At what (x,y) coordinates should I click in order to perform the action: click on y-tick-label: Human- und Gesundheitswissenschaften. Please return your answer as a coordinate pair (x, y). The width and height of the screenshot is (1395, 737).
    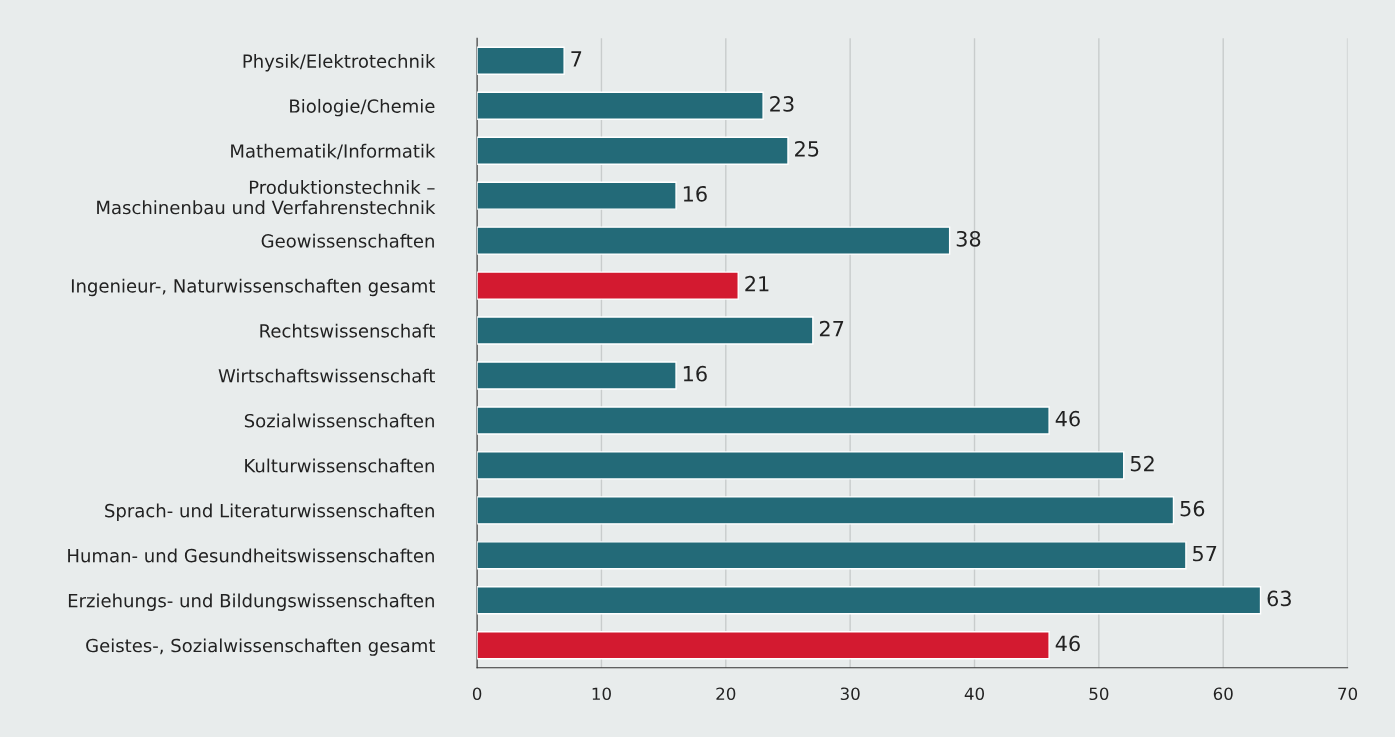
    Looking at the image, I should click on (251, 555).